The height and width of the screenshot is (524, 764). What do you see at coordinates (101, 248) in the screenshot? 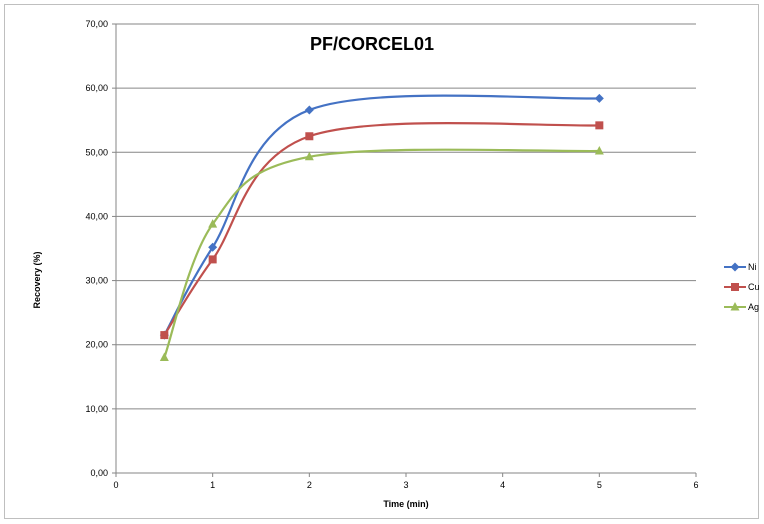
I see `y-axis: 0,00 10,00 20,00 30,00 40,00 50,00 60,00 70,00` at bounding box center [101, 248].